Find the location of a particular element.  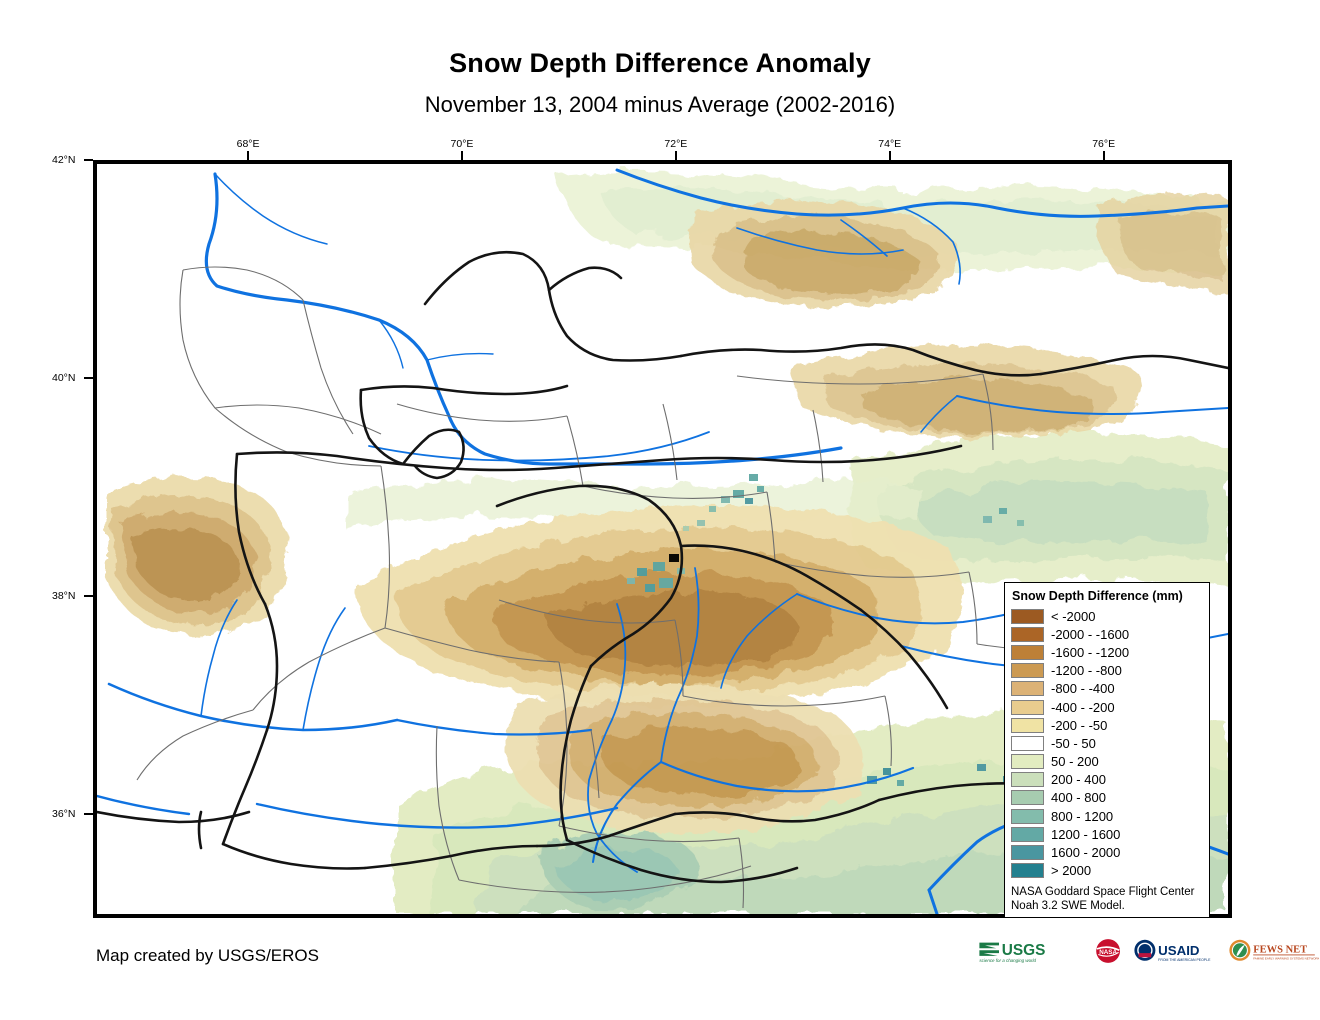

legend-title: Snow Depth Difference (mm) is located at coordinates (1097, 596).